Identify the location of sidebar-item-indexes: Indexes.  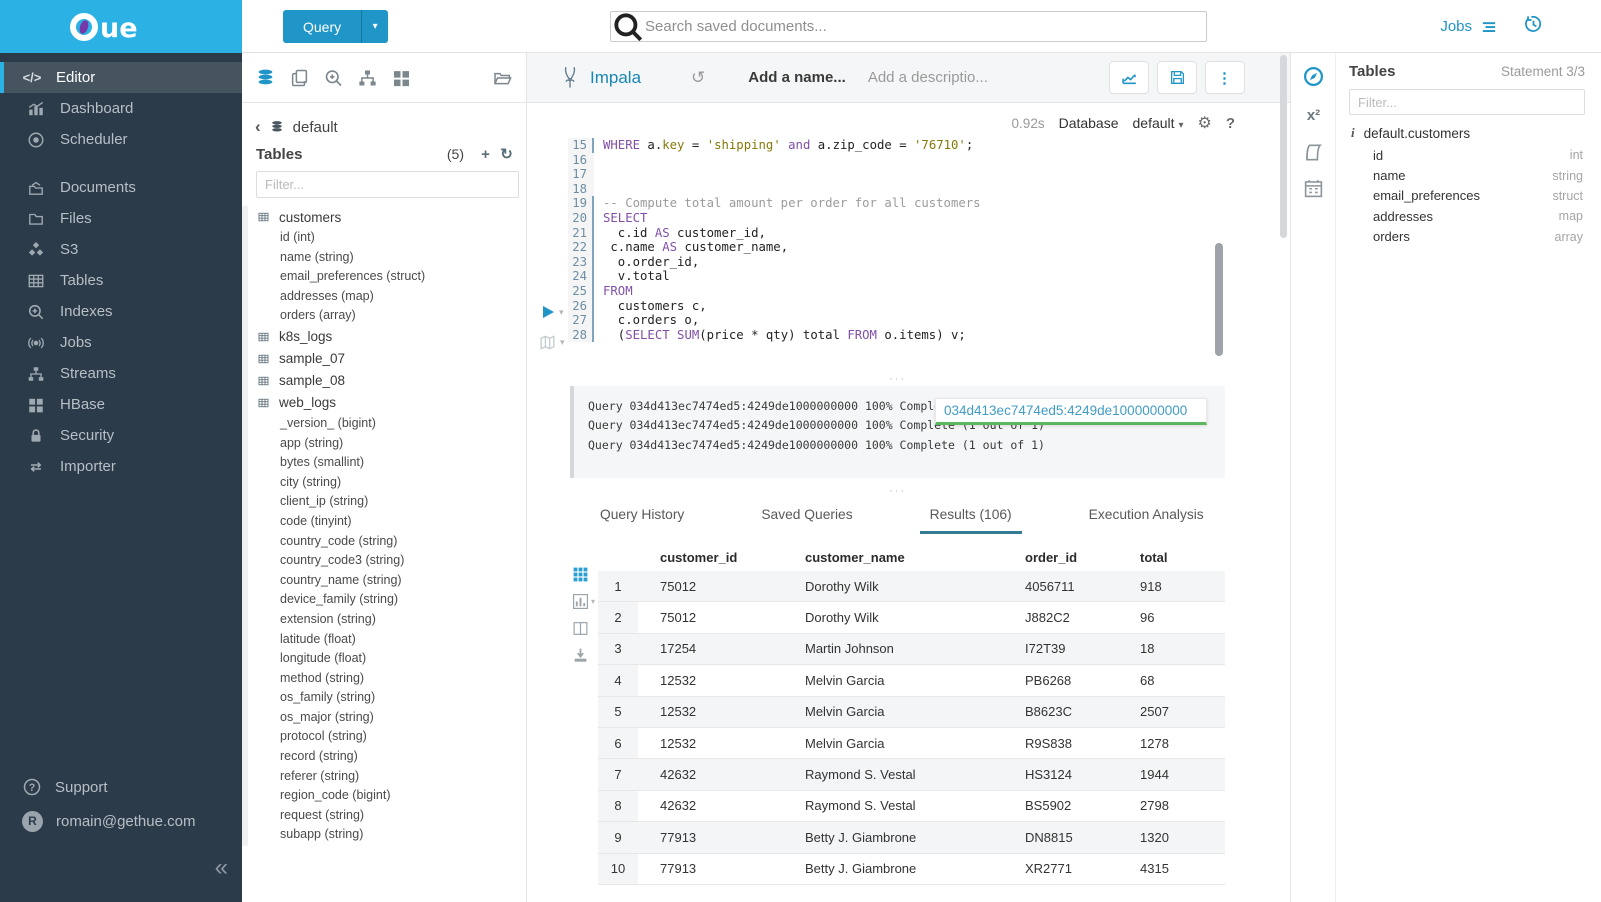
(121, 311).